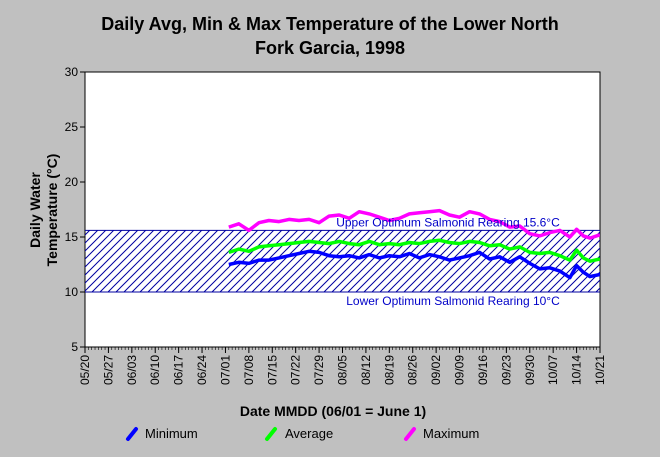  Describe the element at coordinates (271, 434) in the screenshot. I see `legend-average-swatch` at that location.